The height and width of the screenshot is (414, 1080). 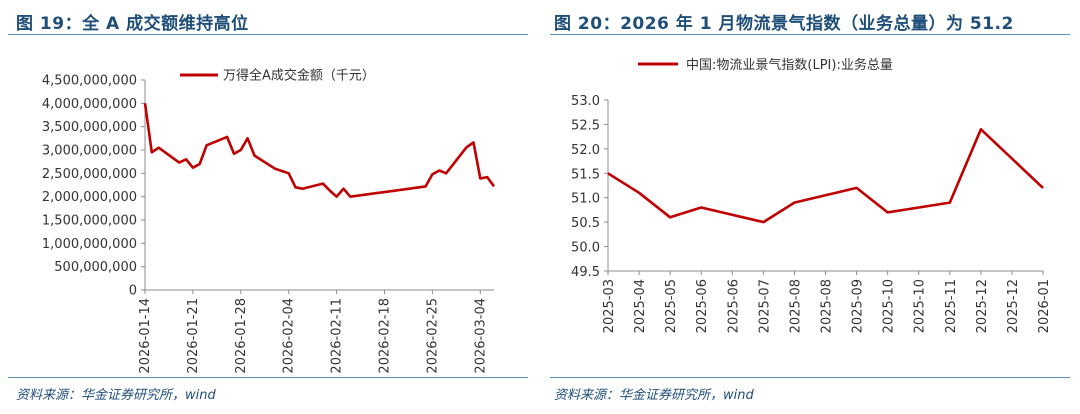 What do you see at coordinates (825, 176) in the screenshot?
I see `series-line-lpi` at bounding box center [825, 176].